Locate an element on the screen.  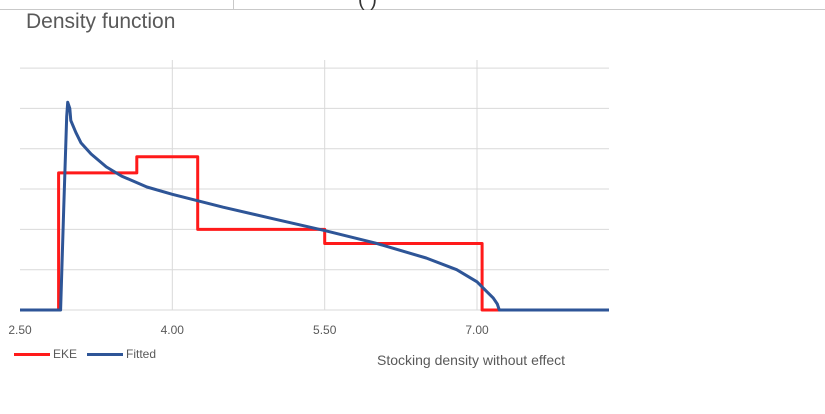
legend-item-eke: EKE is located at coordinates (45, 354).